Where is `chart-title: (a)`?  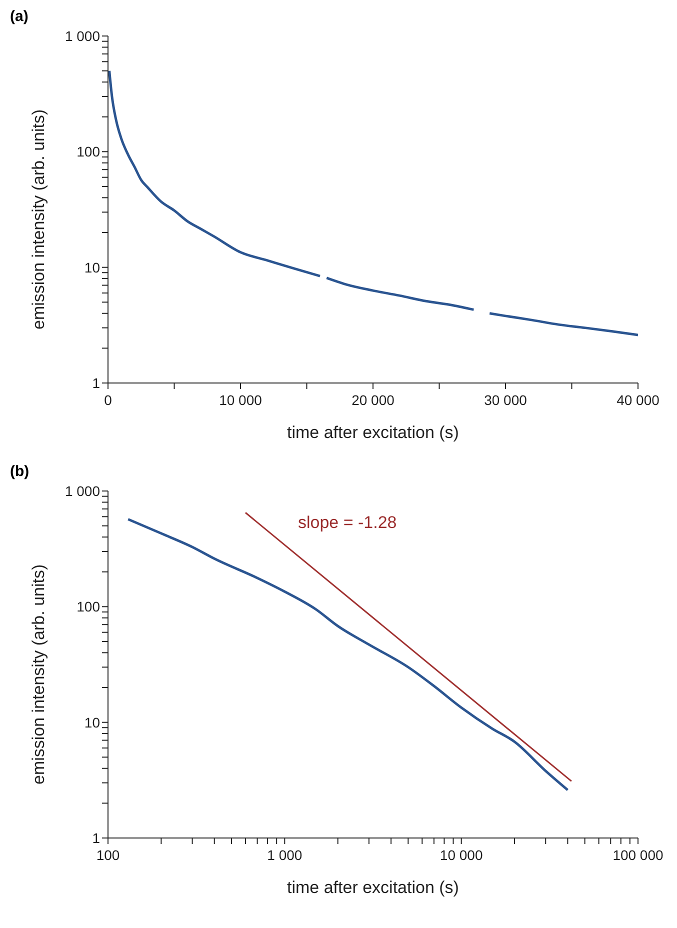 chart-title: (a) is located at coordinates (19, 16).